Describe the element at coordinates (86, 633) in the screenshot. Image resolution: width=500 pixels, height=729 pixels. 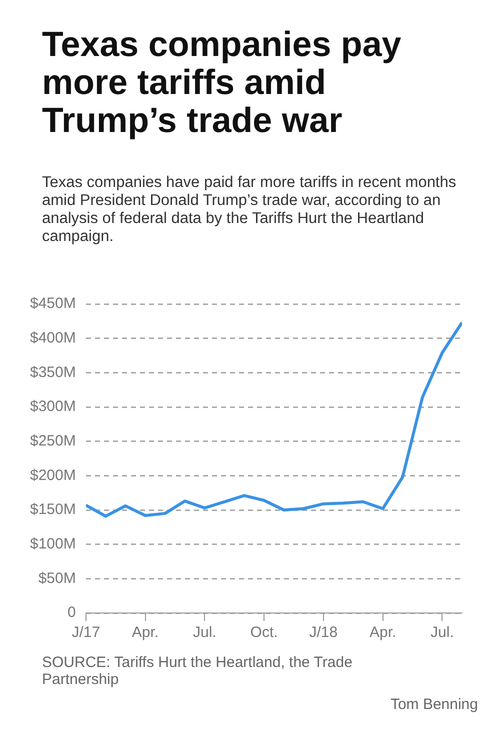
I see `x-tick-label: J/17` at that location.